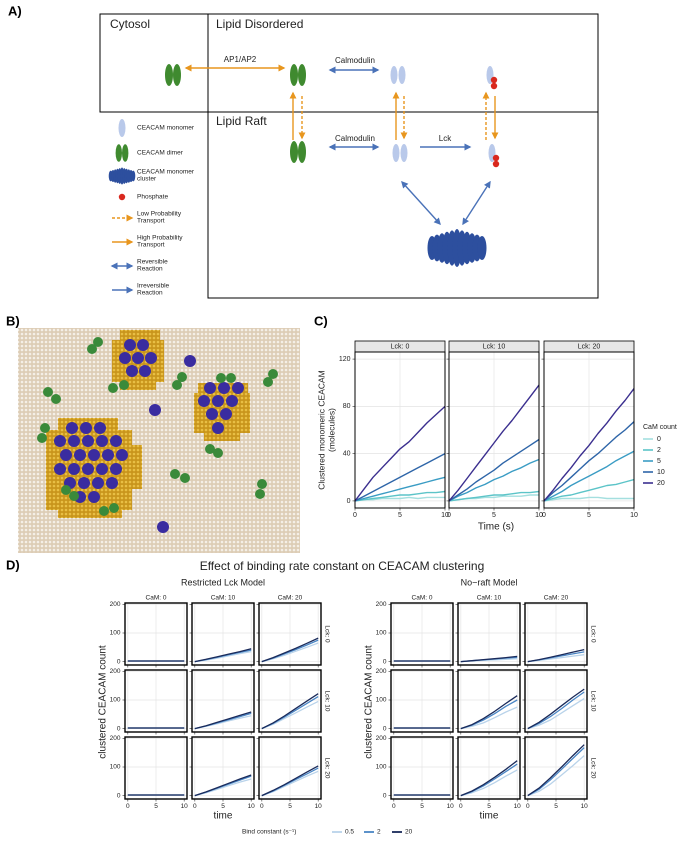 This screenshot has height=844, width=685. What do you see at coordinates (379, 832) in the screenshot?
I see `legend-label: 2` at bounding box center [379, 832].